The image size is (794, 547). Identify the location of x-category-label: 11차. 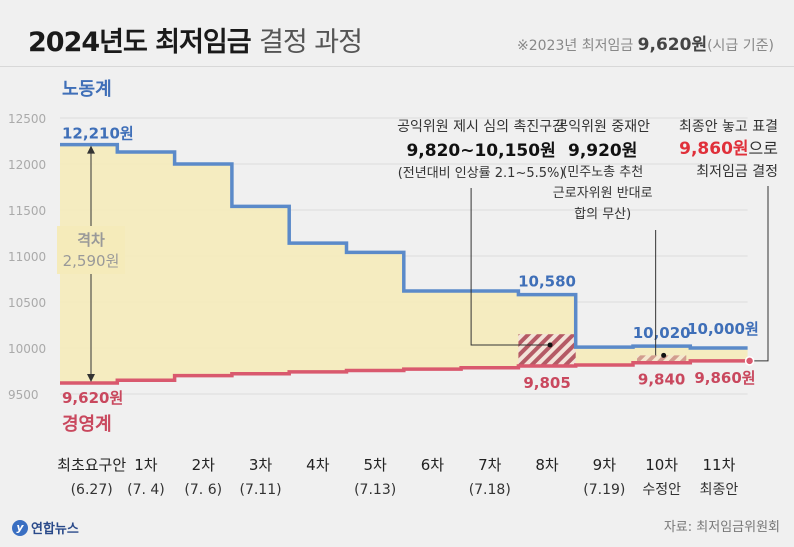
(719, 465).